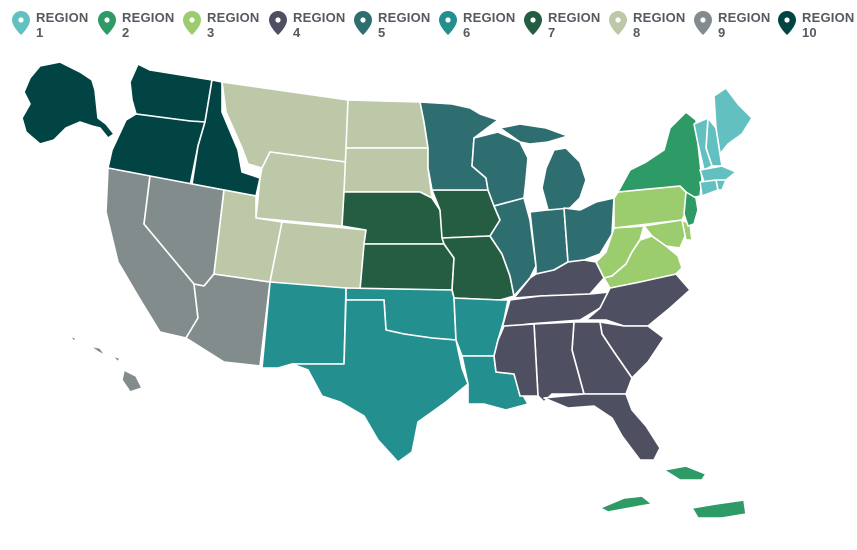 The width and height of the screenshot is (857, 550). Describe the element at coordinates (709, 188) in the screenshot. I see `state-connecticut` at that location.